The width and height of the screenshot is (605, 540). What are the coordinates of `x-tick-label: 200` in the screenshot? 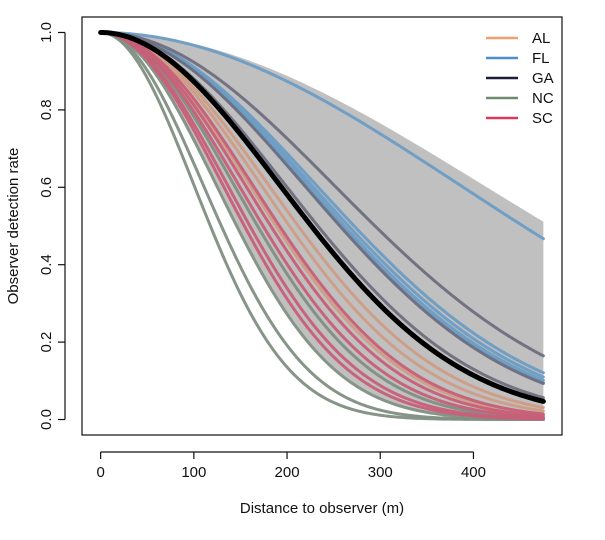 It's located at (287, 472).